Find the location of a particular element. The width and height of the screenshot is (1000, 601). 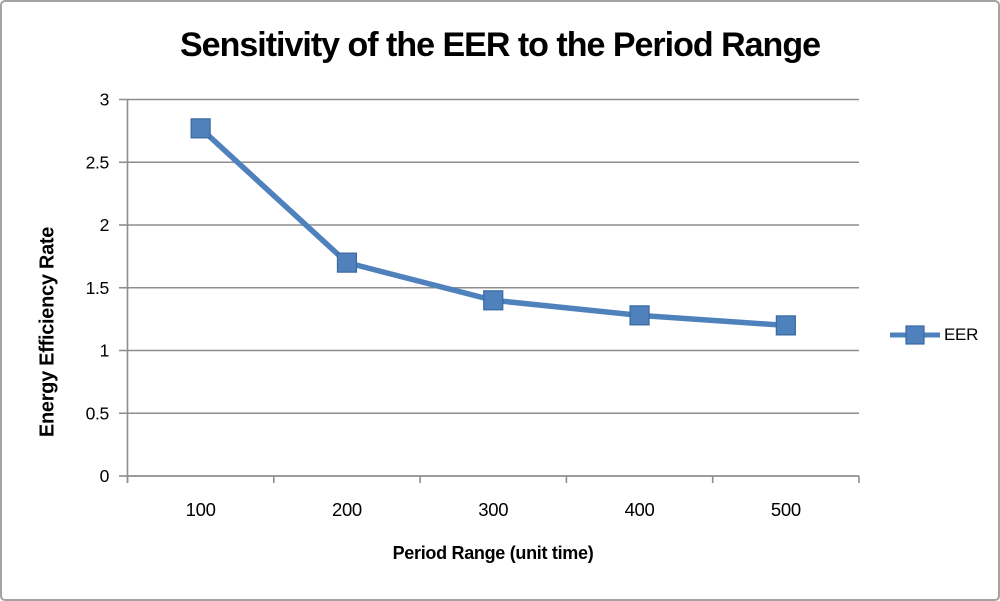

legend-marker is located at coordinates (915, 335).